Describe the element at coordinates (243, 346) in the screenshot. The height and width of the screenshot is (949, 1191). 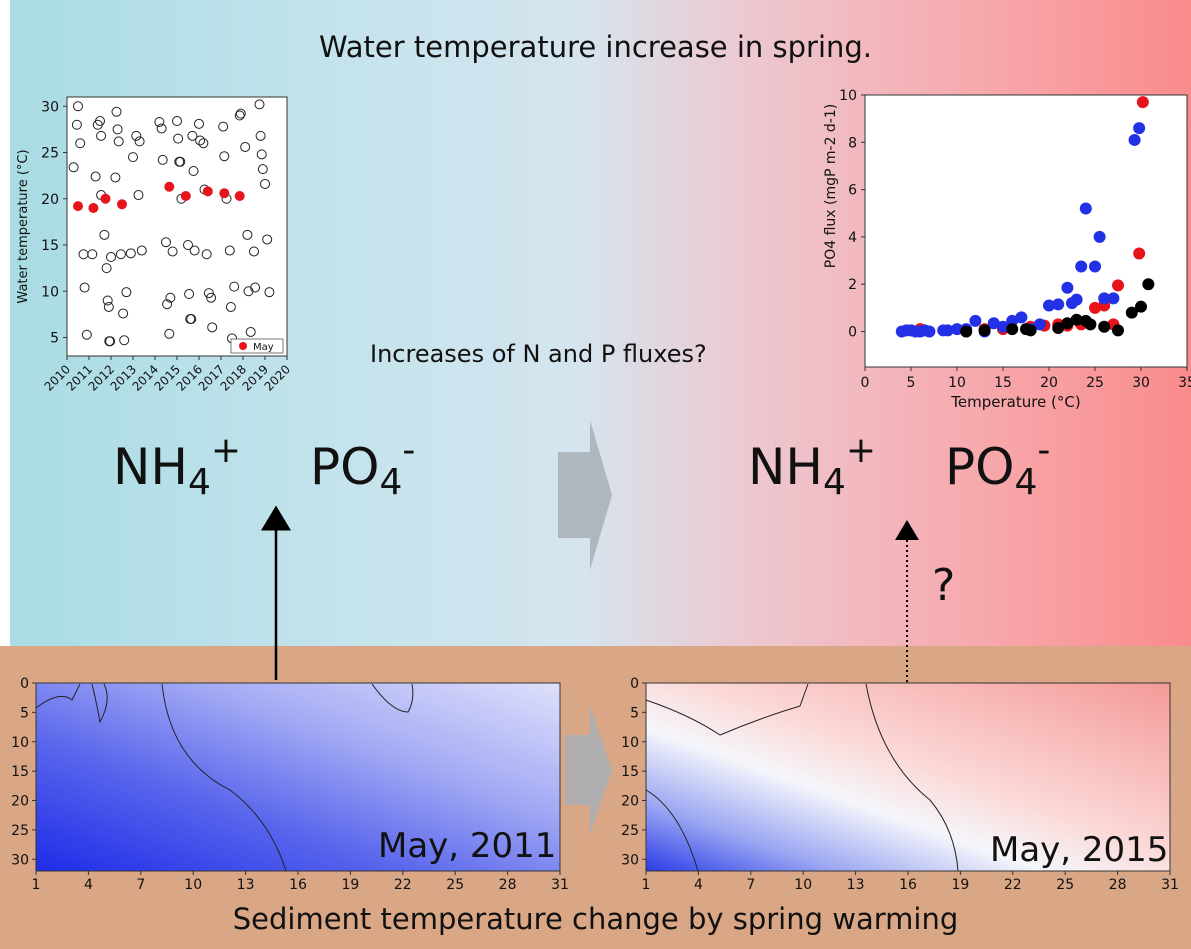
I see `legend-marker` at that location.